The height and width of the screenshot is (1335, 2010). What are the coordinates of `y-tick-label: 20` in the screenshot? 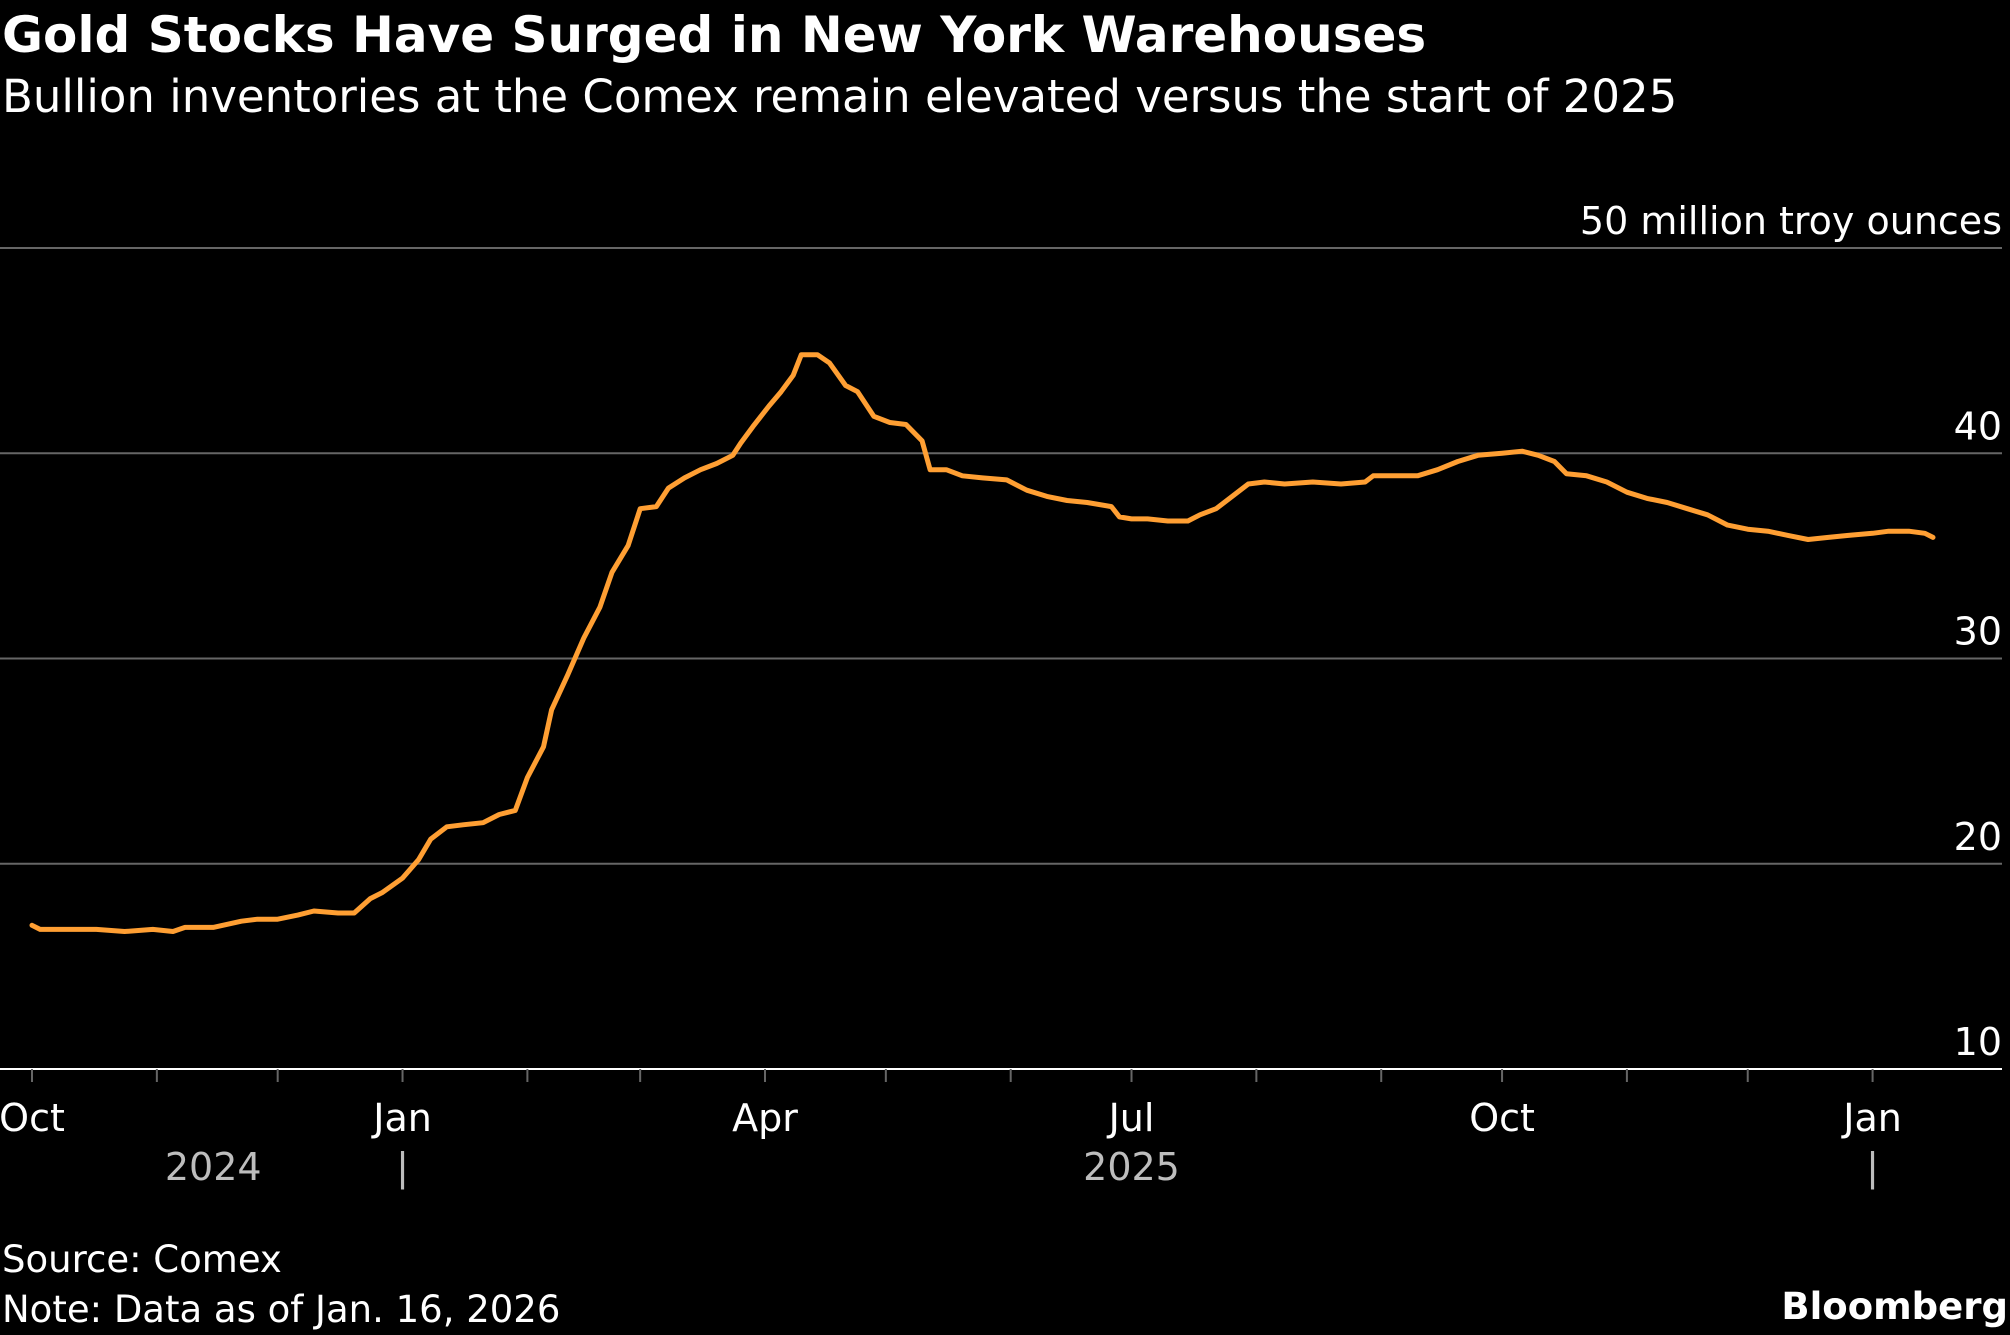 It's located at (1978, 837).